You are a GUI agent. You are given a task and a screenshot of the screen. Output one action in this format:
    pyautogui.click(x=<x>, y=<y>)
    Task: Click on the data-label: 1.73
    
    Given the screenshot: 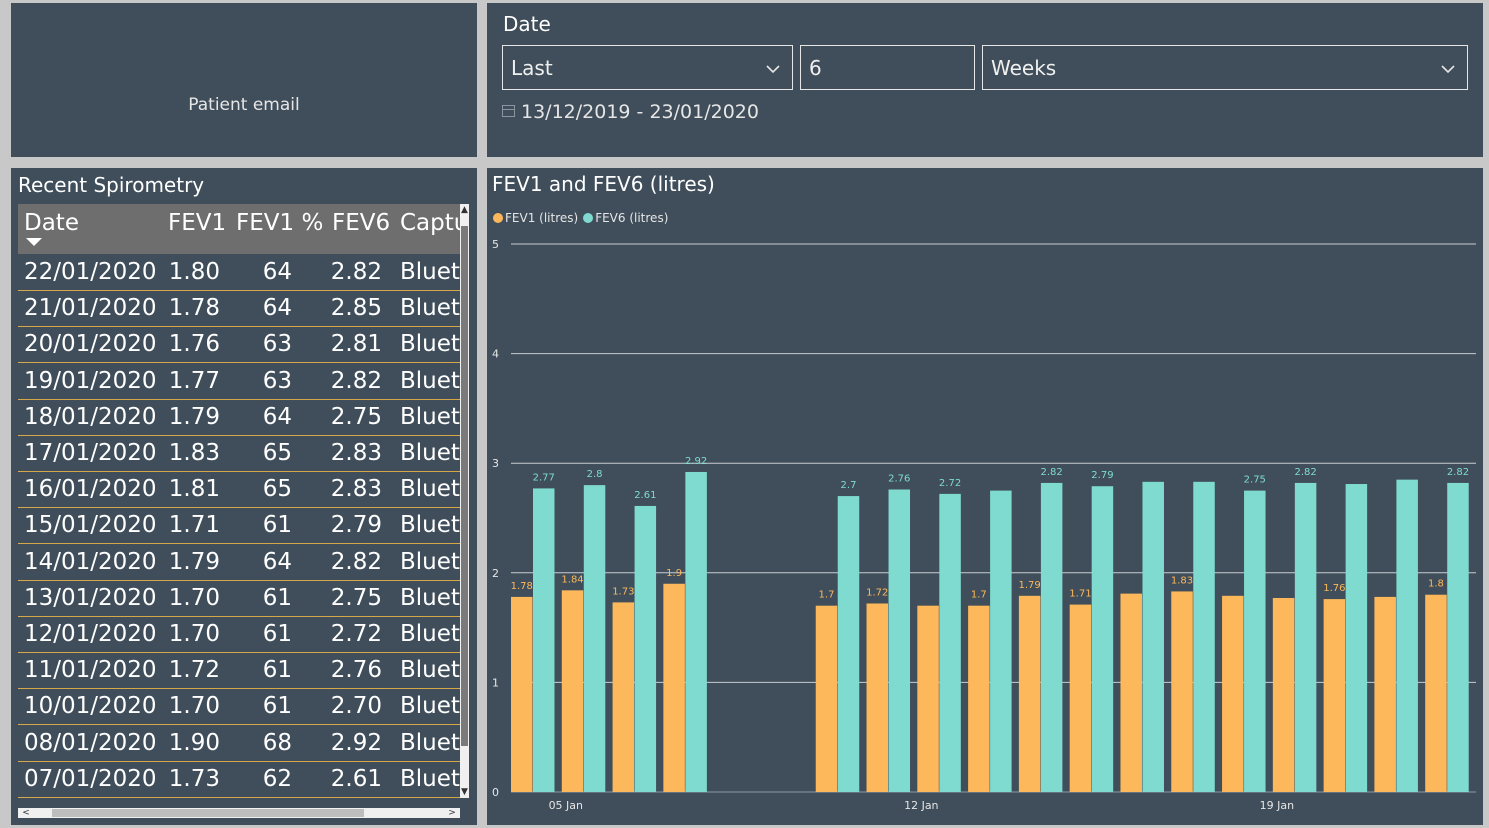 What is the action you would take?
    pyautogui.click(x=623, y=591)
    